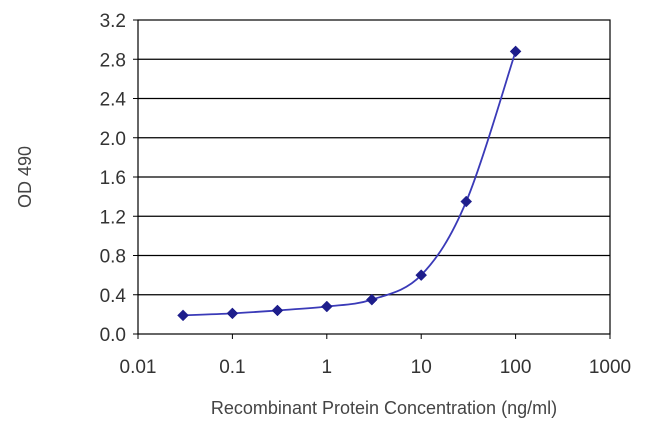 This screenshot has height=433, width=650. Describe the element at coordinates (113, 21) in the screenshot. I see `y-tick-label: 3.2` at that location.